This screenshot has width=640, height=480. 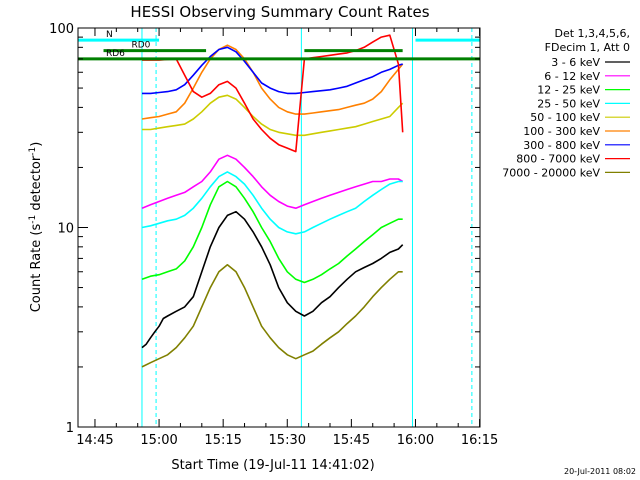 What do you see at coordinates (558, 159) in the screenshot?
I see `legend-label-8: 800 - 7000 keV` at bounding box center [558, 159].